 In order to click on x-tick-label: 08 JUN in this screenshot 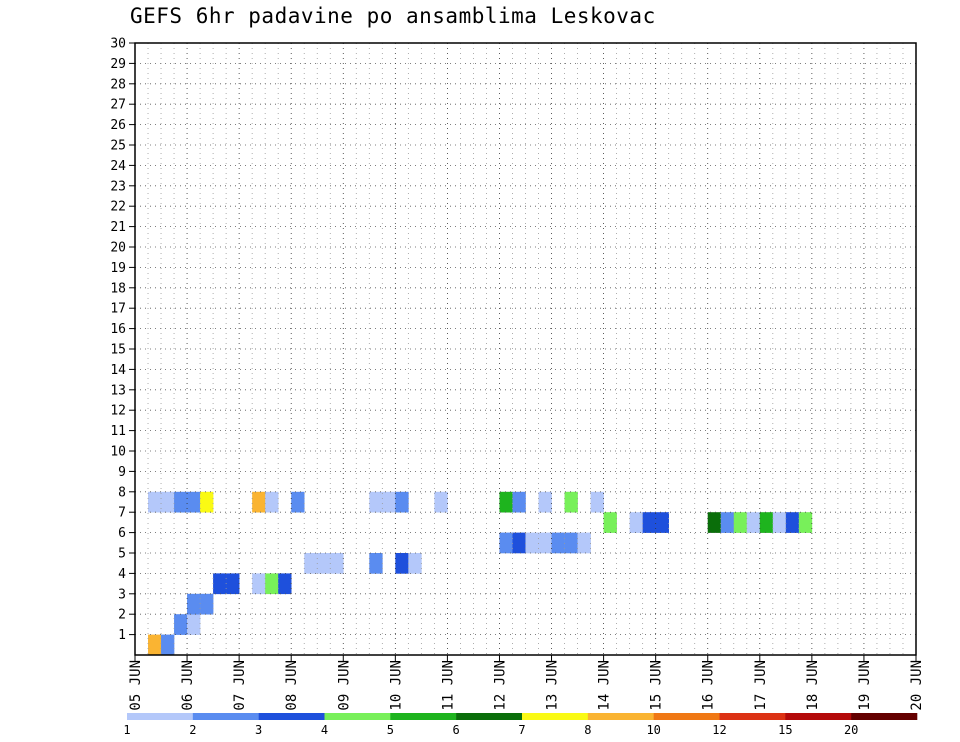, I will do `click(292, 685)`.